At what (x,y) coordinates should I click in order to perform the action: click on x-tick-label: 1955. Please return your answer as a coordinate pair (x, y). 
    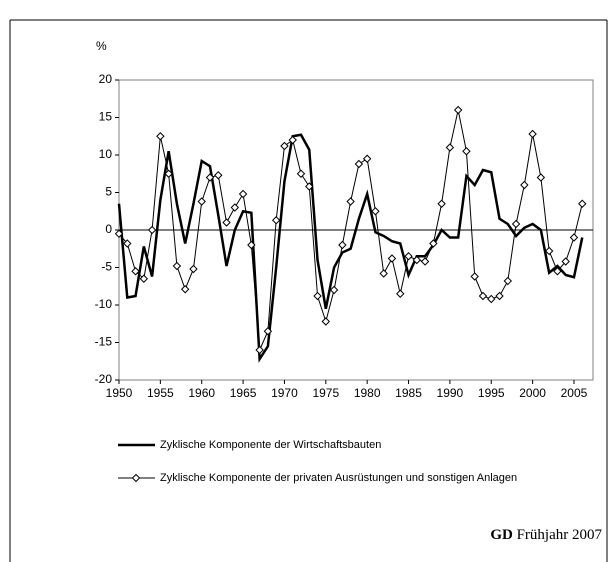
    Looking at the image, I should click on (160, 393).